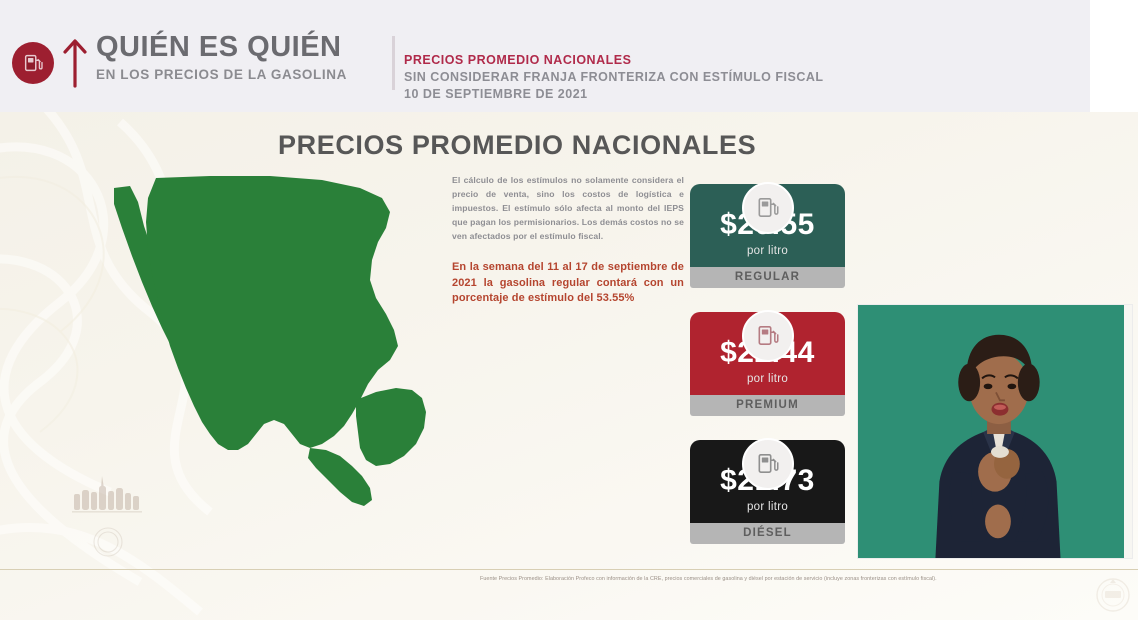  What do you see at coordinates (767, 405) in the screenshot?
I see `fuel-type-label: PREMIUM` at bounding box center [767, 405].